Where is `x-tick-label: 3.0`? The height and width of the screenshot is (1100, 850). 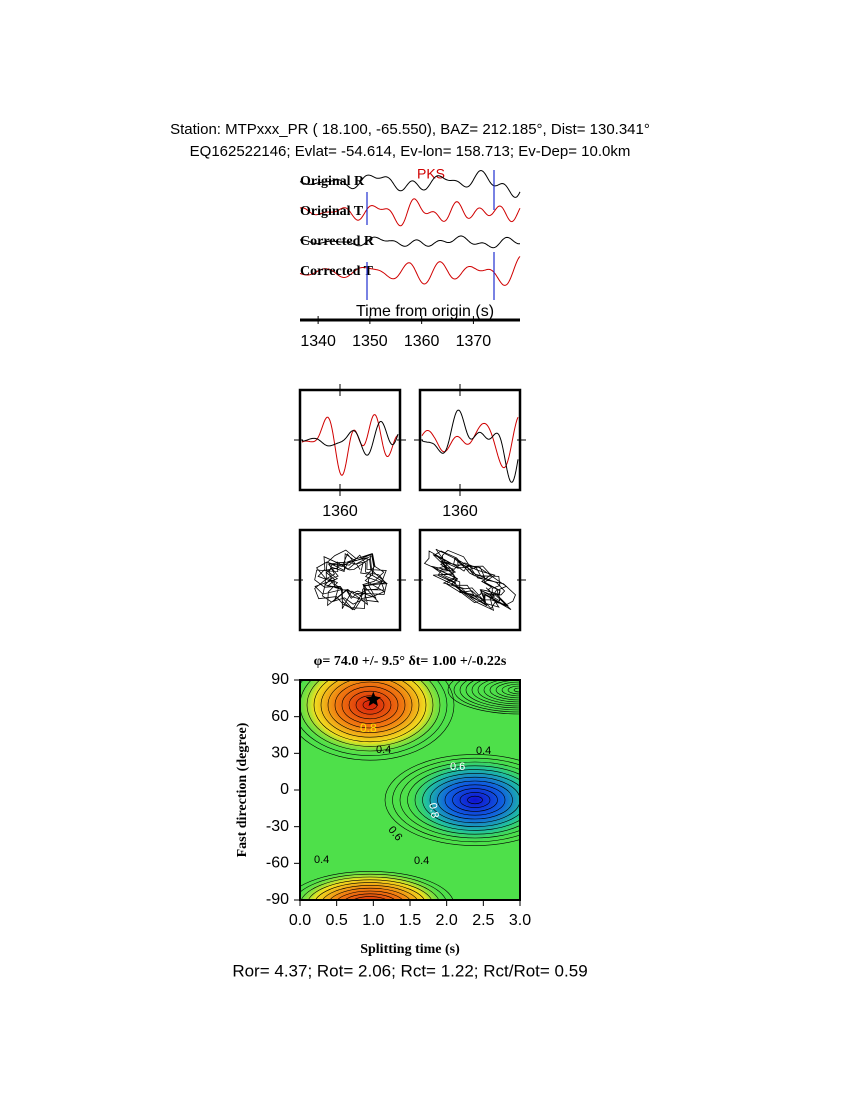 x-tick-label: 3.0 is located at coordinates (520, 920).